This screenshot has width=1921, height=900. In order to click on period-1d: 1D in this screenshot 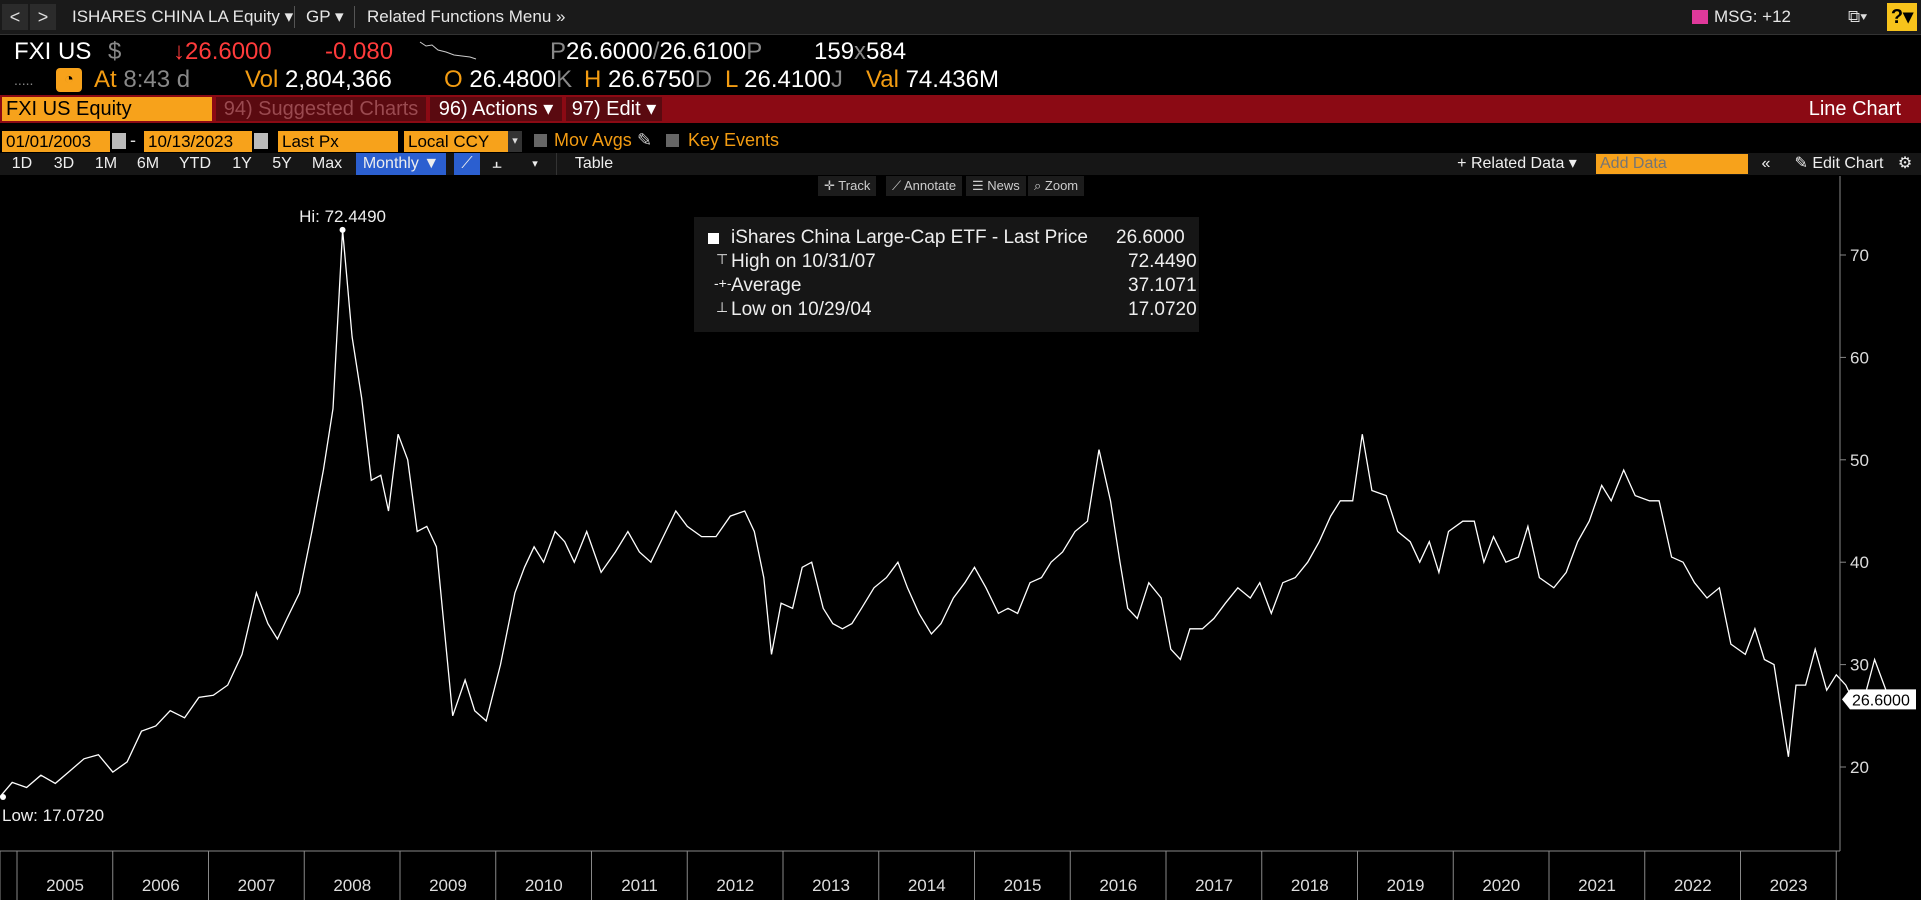, I will do `click(22, 163)`.